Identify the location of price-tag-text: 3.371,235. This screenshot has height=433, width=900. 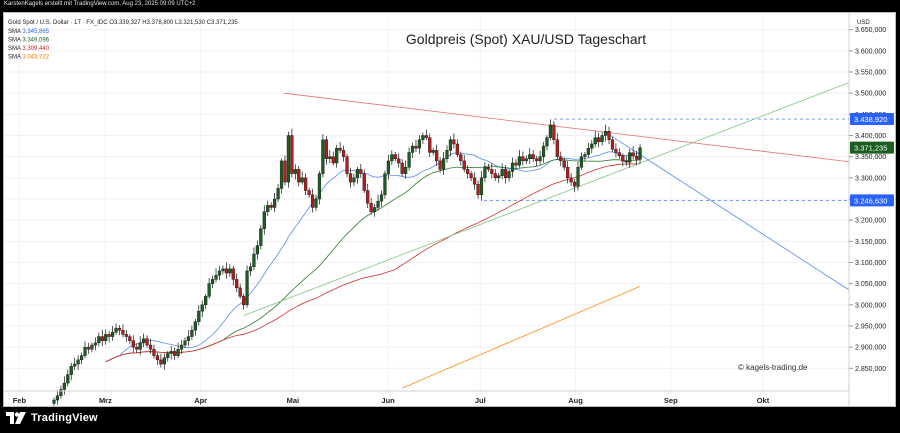
(870, 148).